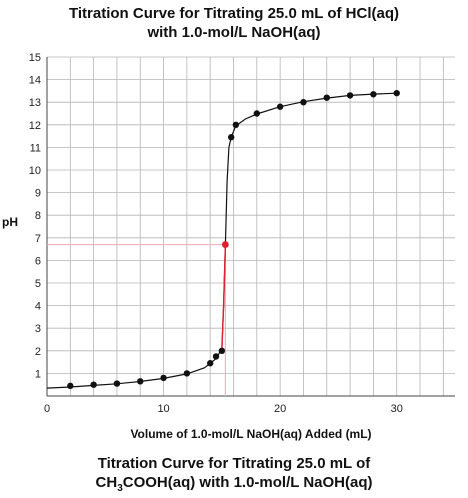  I want to click on equivalence-point, so click(225, 244).